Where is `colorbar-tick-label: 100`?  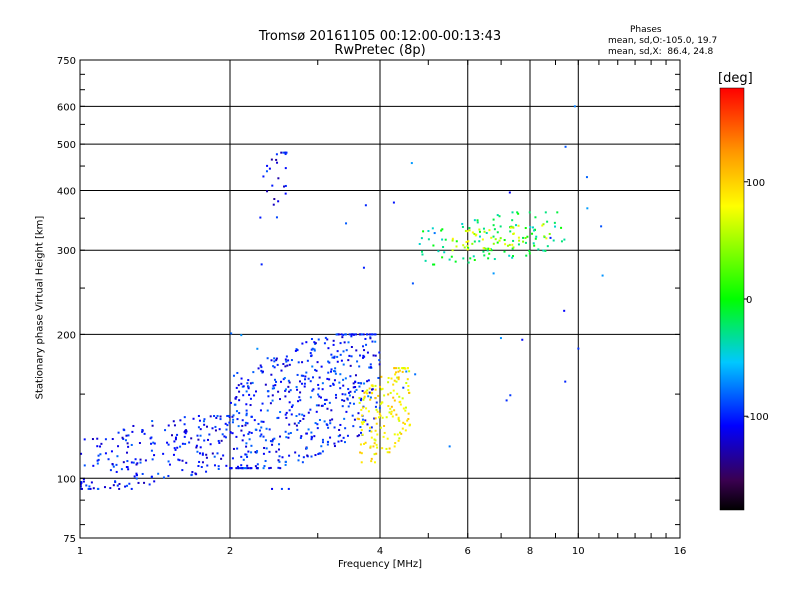
colorbar-tick-label: 100 is located at coordinates (755, 183).